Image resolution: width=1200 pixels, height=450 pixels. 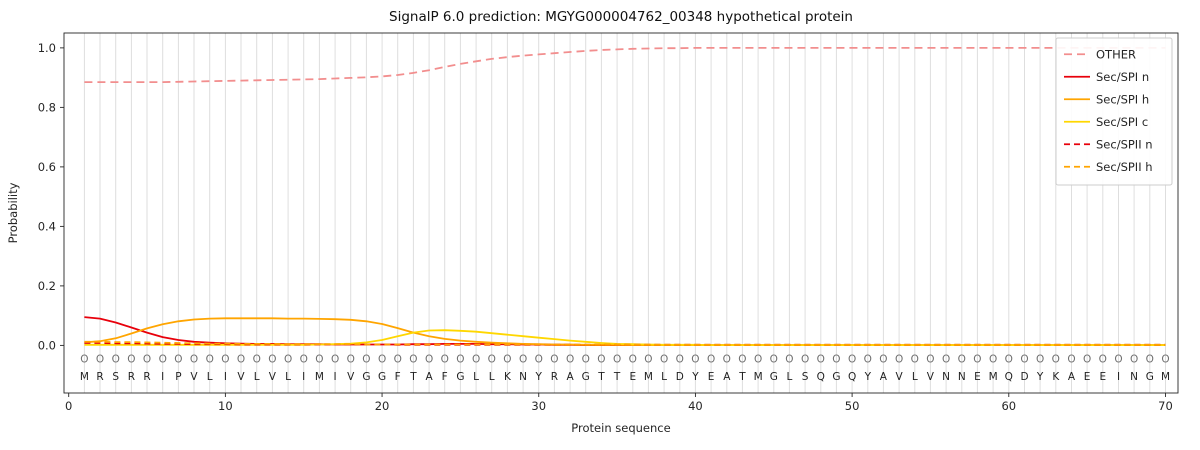 What do you see at coordinates (1114, 111) in the screenshot?
I see `legend-box` at bounding box center [1114, 111].